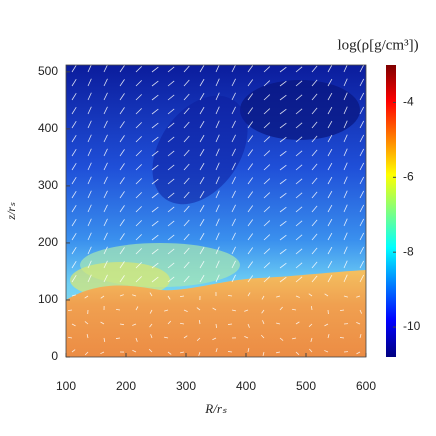 The image size is (436, 436). I want to click on y-tick-label: 0, so click(54, 356).